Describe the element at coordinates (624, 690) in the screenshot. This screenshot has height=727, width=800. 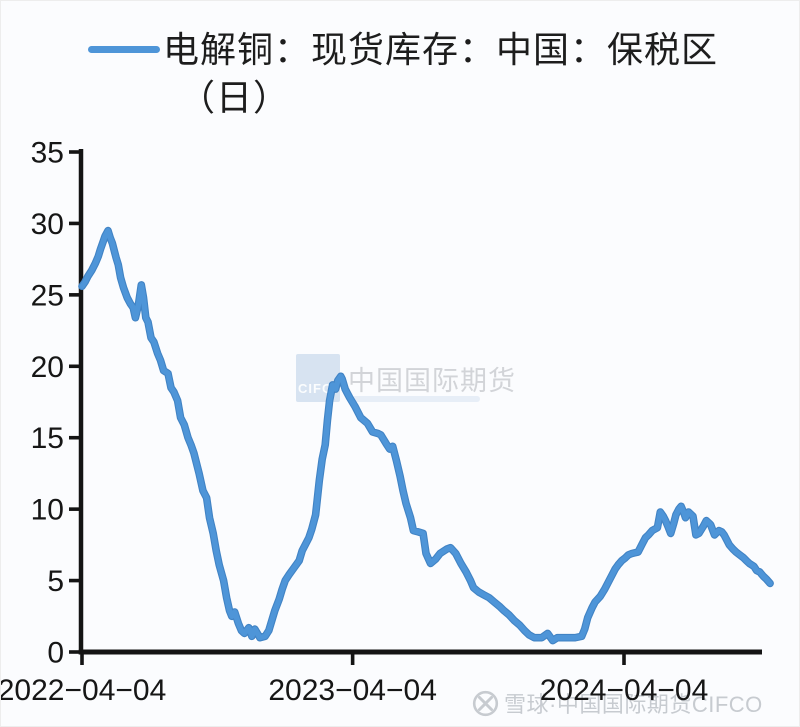
I see `x-tick-label: 2024−04−04` at that location.